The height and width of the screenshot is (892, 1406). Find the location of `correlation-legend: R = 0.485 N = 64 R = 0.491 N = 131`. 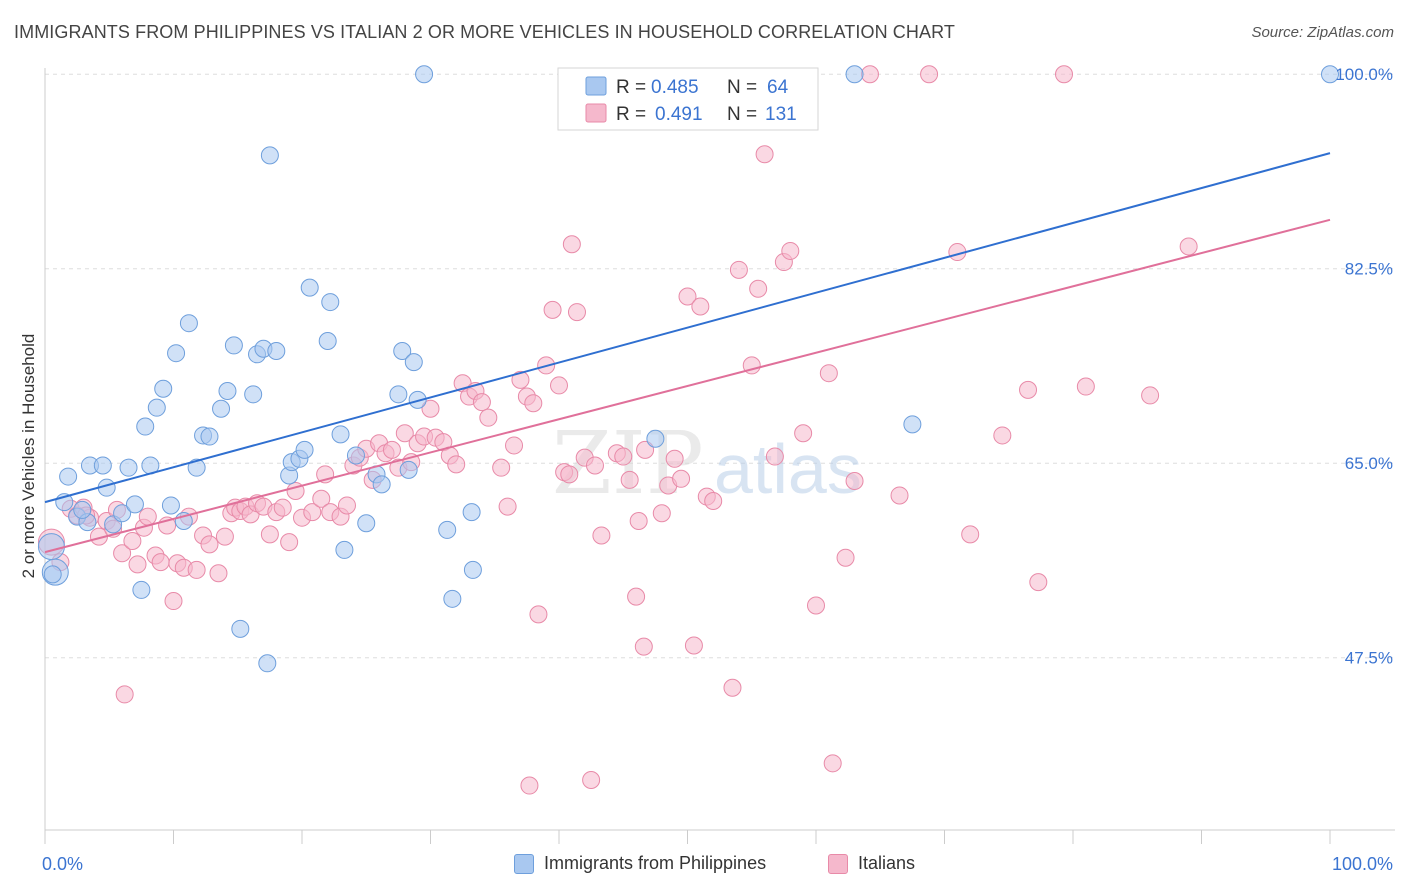

correlation-legend: R = 0.485 N = 64 R = 0.491 N = 131 is located at coordinates (688, 99).